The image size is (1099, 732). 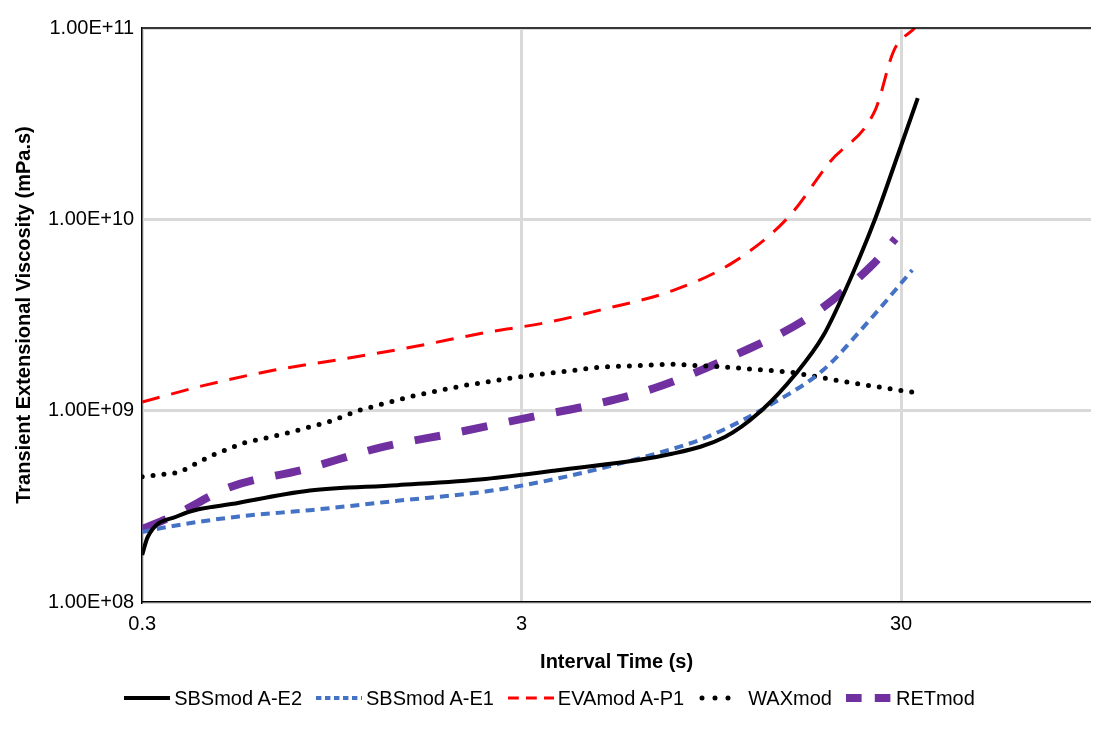 I want to click on legend-label: WAXmod, so click(x=790, y=698).